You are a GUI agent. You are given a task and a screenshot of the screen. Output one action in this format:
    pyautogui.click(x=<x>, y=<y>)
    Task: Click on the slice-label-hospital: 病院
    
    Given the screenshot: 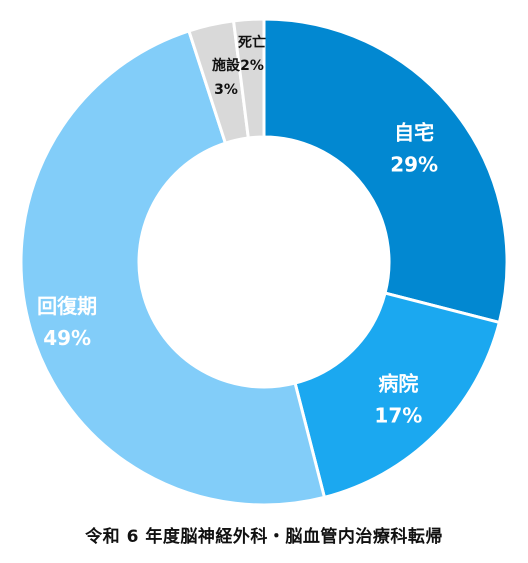 What is the action you would take?
    pyautogui.click(x=398, y=383)
    